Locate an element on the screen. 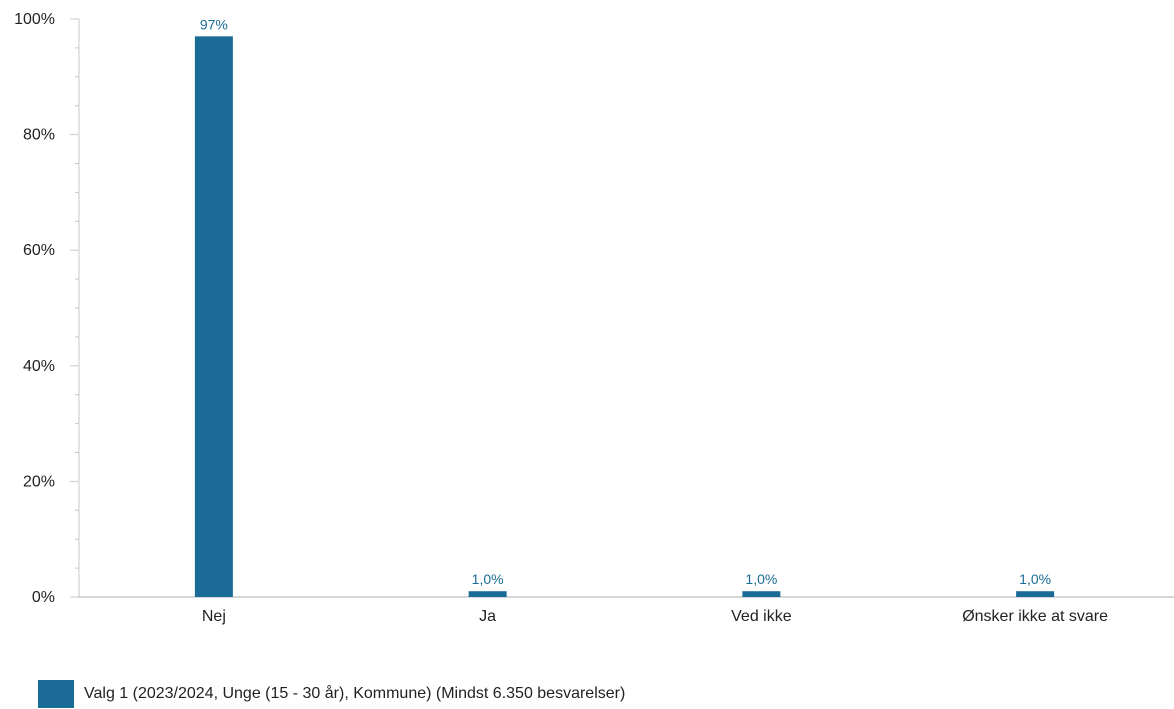  data-label: 97% is located at coordinates (214, 24).